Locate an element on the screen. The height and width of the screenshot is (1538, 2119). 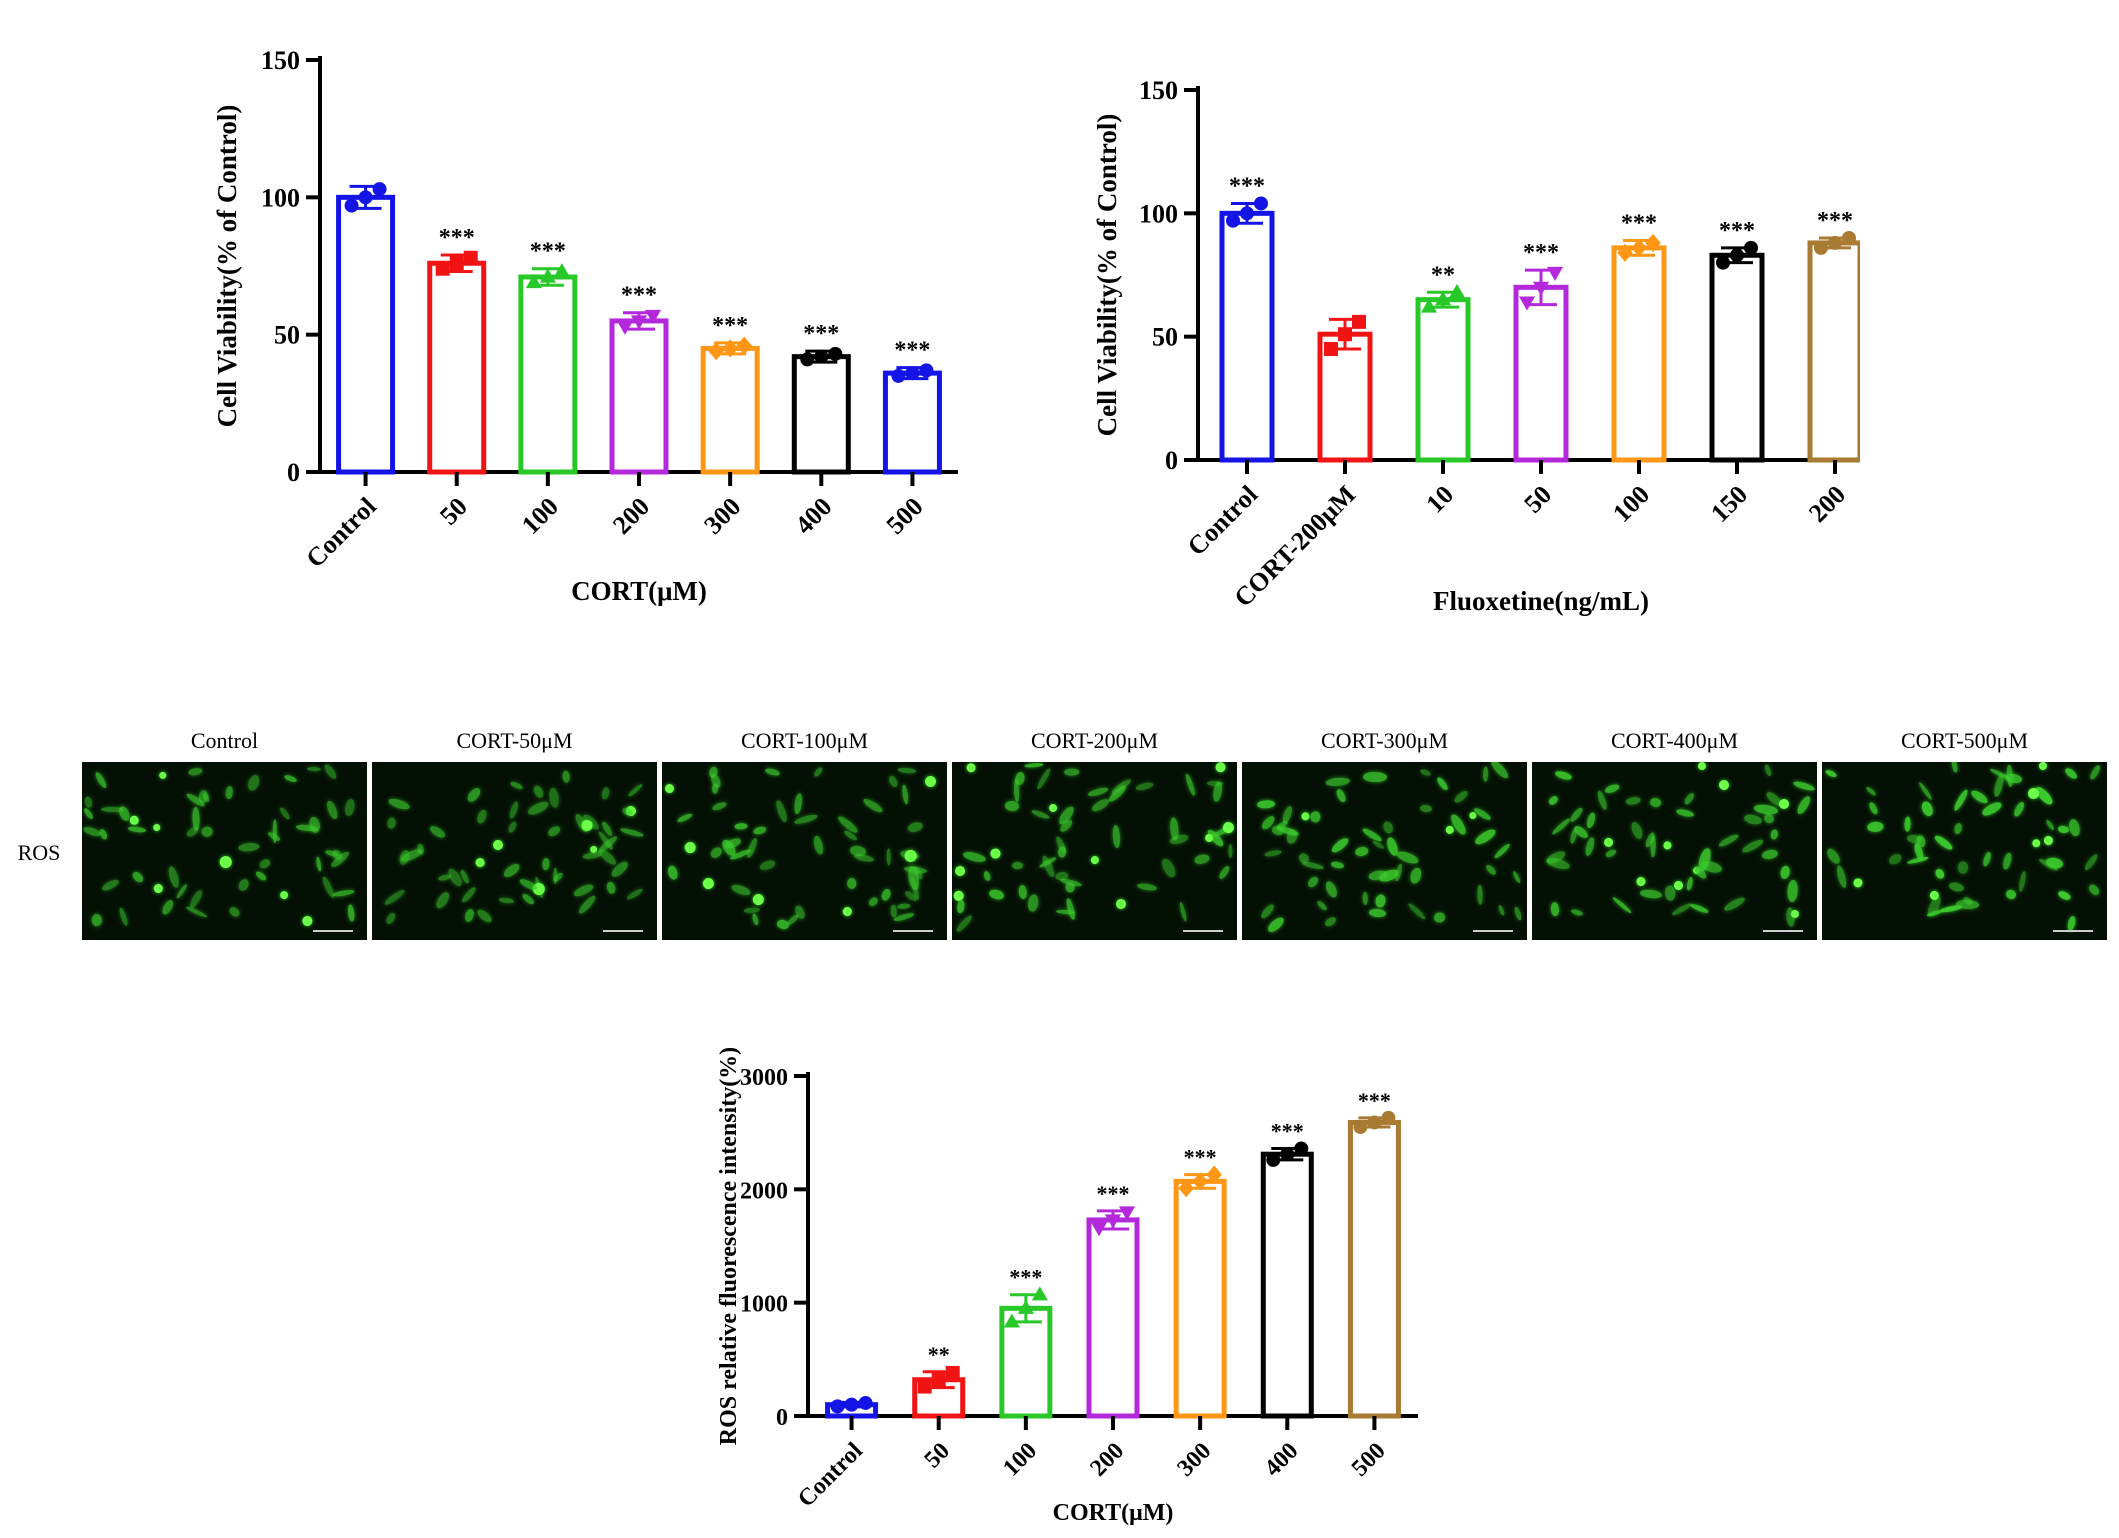
x-tick-label: 100 is located at coordinates (540, 516).